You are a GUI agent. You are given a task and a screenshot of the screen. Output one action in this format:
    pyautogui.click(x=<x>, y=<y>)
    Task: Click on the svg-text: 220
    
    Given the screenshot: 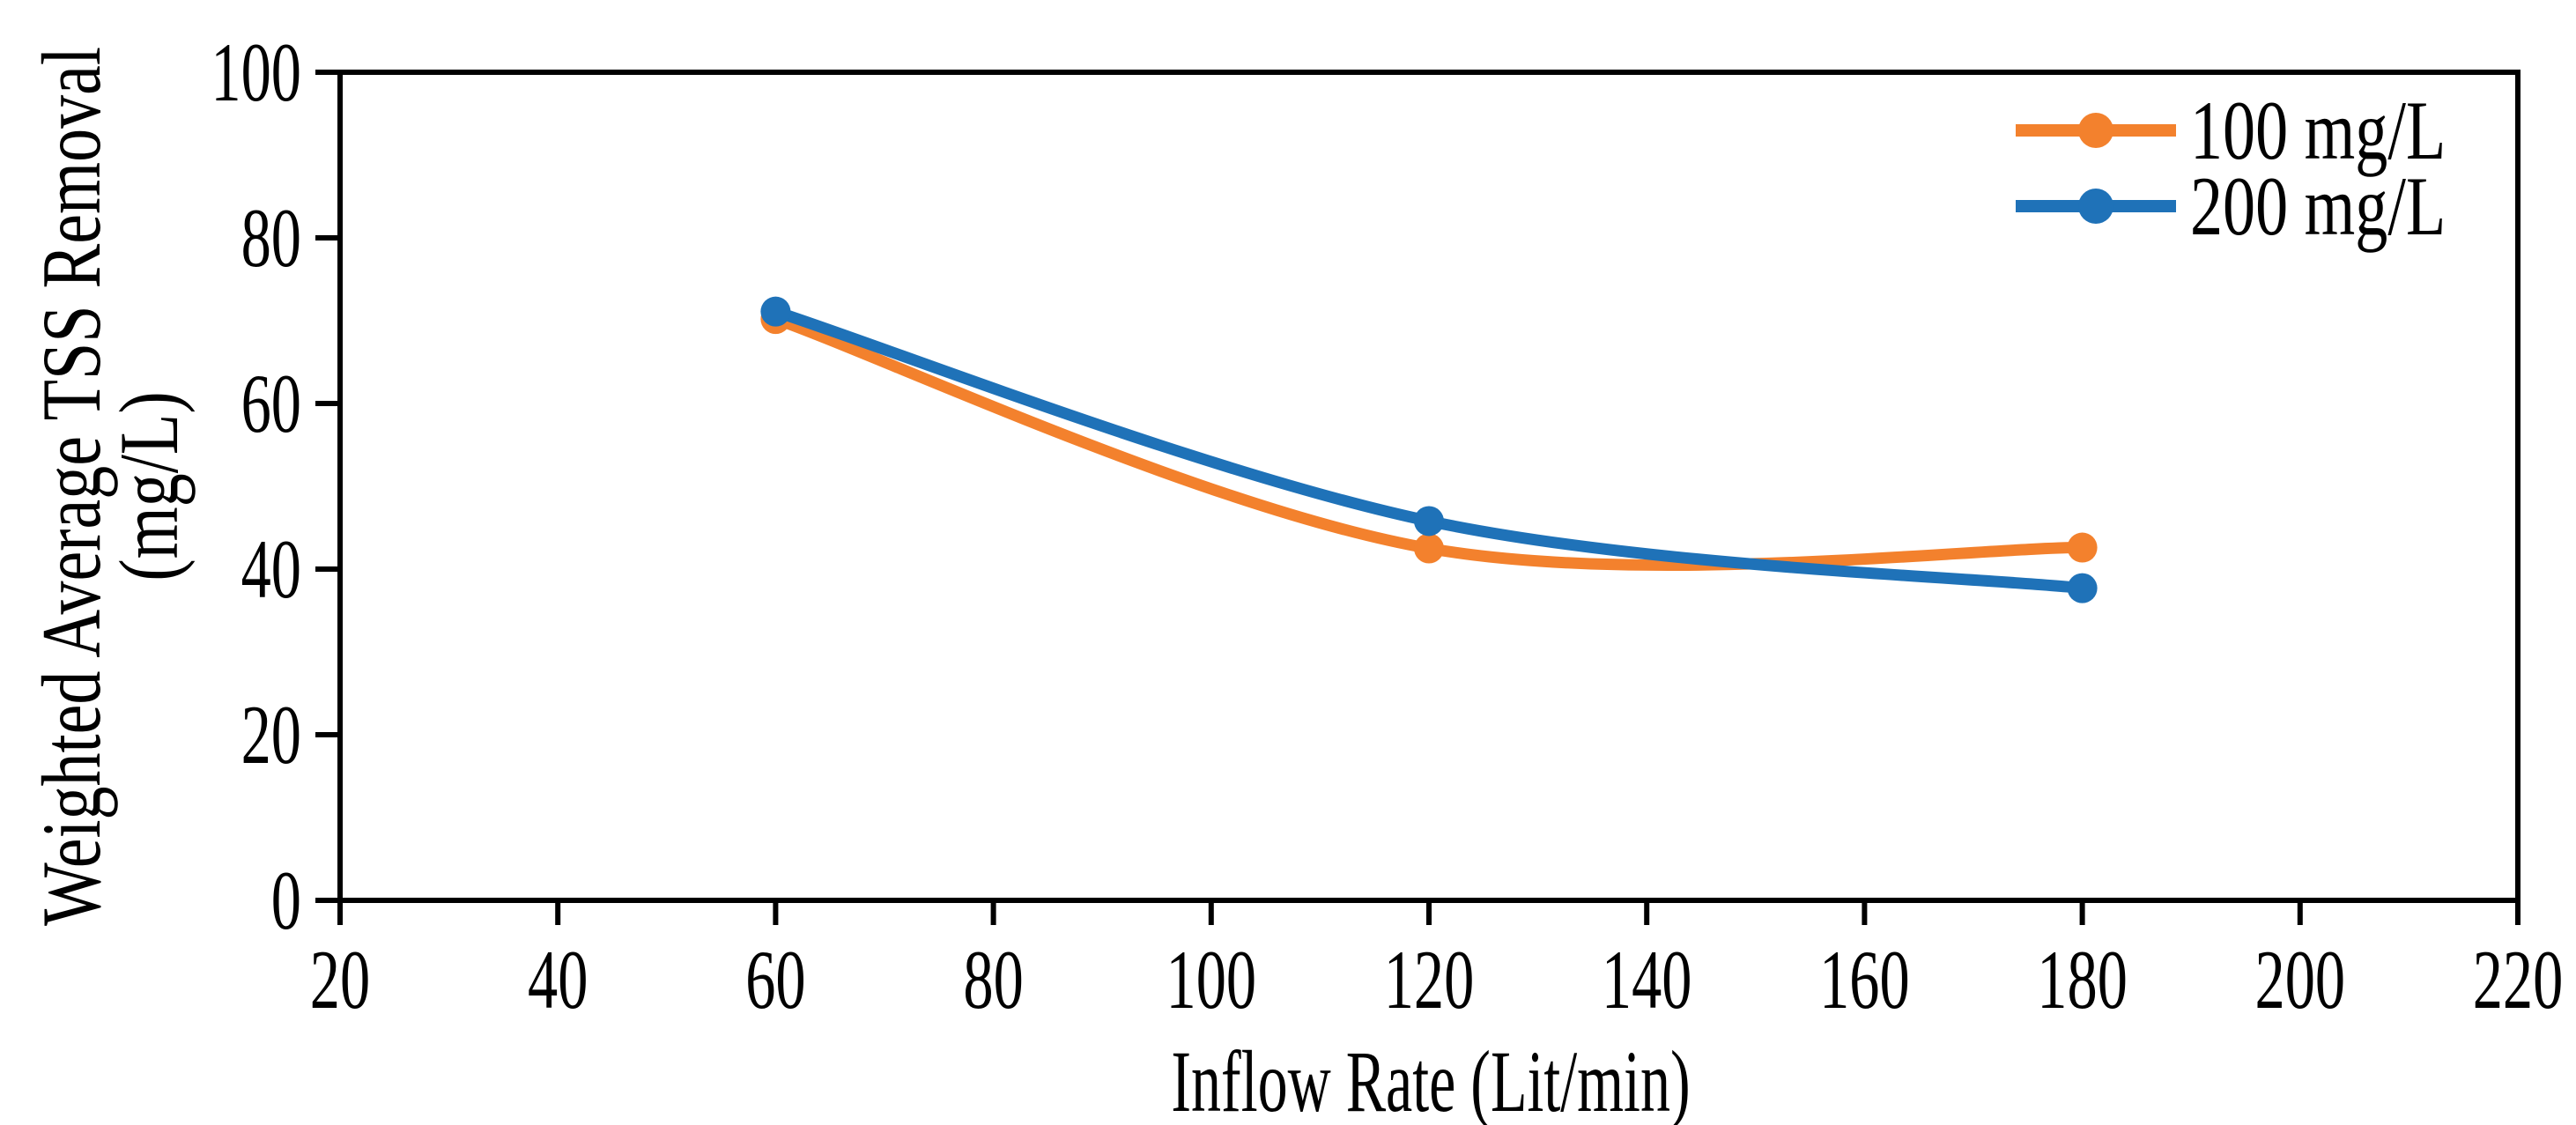 What is the action you would take?
    pyautogui.click(x=2519, y=979)
    